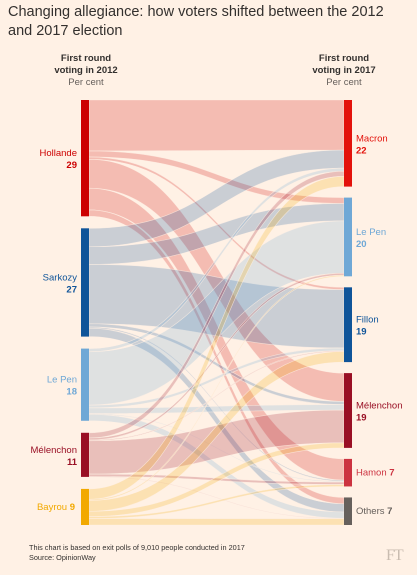 Image resolution: width=417 pixels, height=575 pixels. I want to click on source-label-le-pen: Le Pen, so click(62, 380).